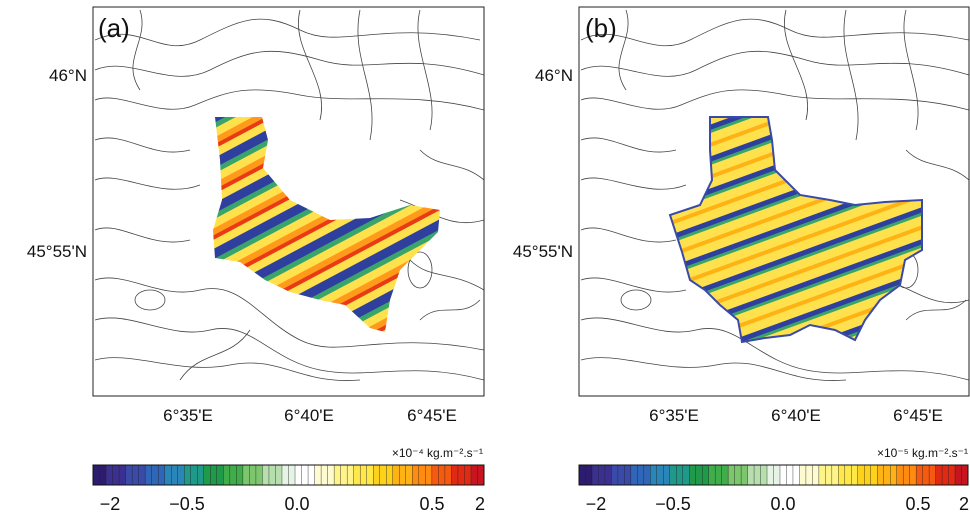 This screenshot has height=516, width=970. I want to click on lat-label-a-4555n: 45°55'N, so click(57, 251).